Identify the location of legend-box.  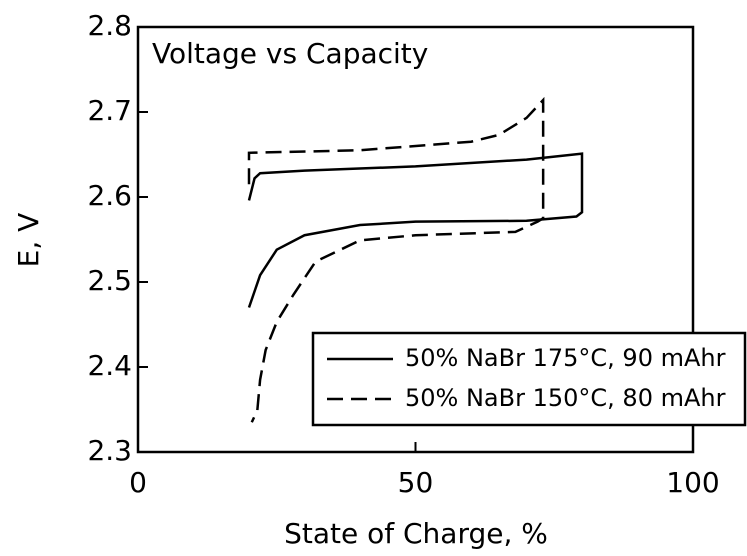
(529, 379).